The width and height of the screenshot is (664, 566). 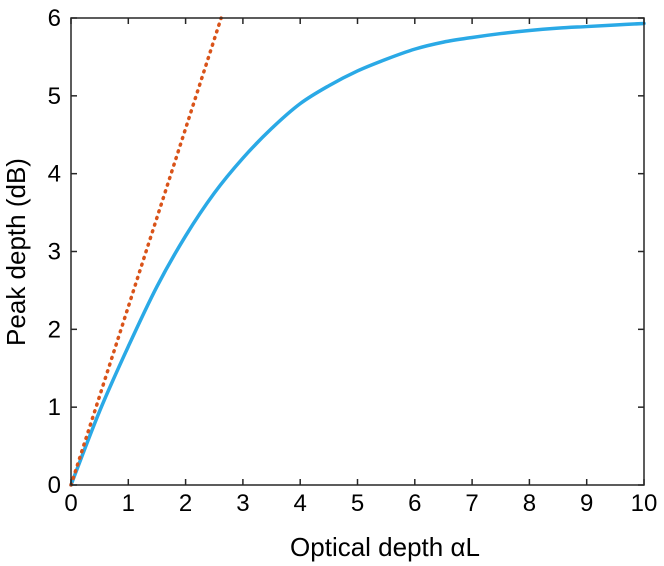 What do you see at coordinates (471, 503) in the screenshot?
I see `x-tick-label: 7` at bounding box center [471, 503].